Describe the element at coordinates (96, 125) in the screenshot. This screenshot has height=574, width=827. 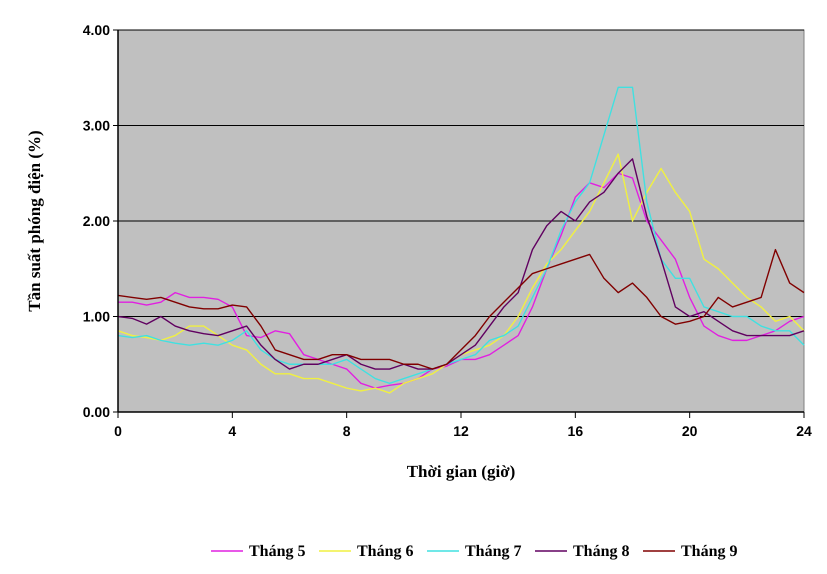
I see `y-tick-label: 3.00` at that location.